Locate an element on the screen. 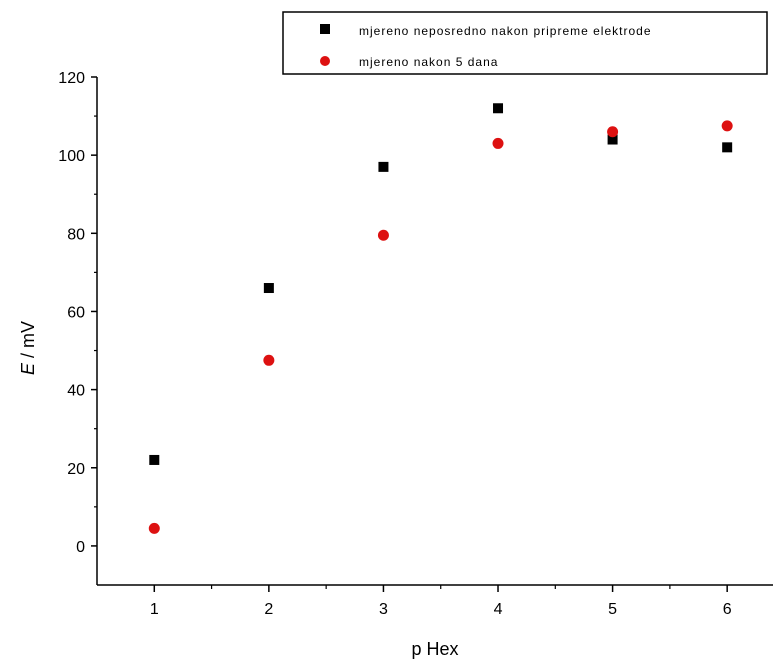 The image size is (776, 661). x-axis-label: p Hex is located at coordinates (434, 649).